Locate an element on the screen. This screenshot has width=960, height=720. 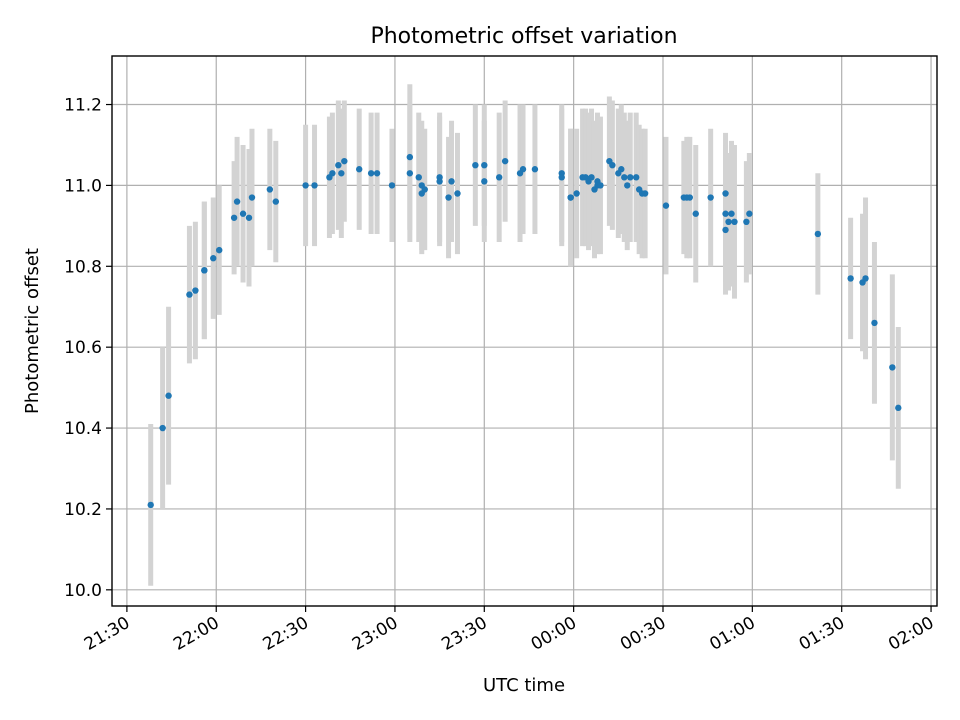
chart-title: Photometric offset variation is located at coordinates (523, 36).